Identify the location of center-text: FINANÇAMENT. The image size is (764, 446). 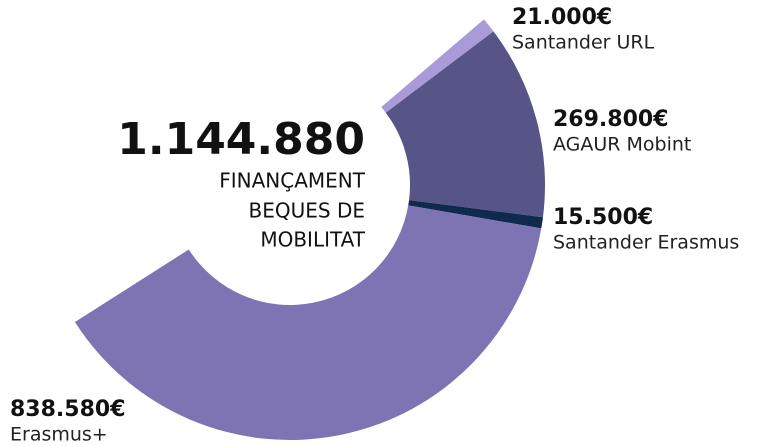
(292, 181).